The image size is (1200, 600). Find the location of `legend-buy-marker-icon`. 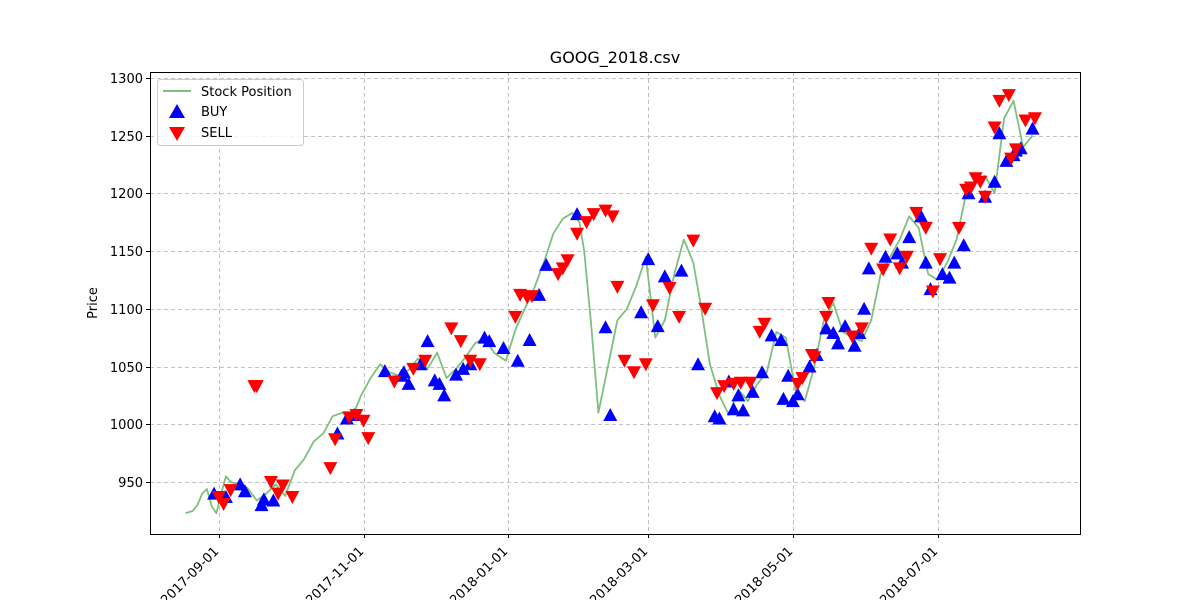

legend-buy-marker-icon is located at coordinates (177, 111).